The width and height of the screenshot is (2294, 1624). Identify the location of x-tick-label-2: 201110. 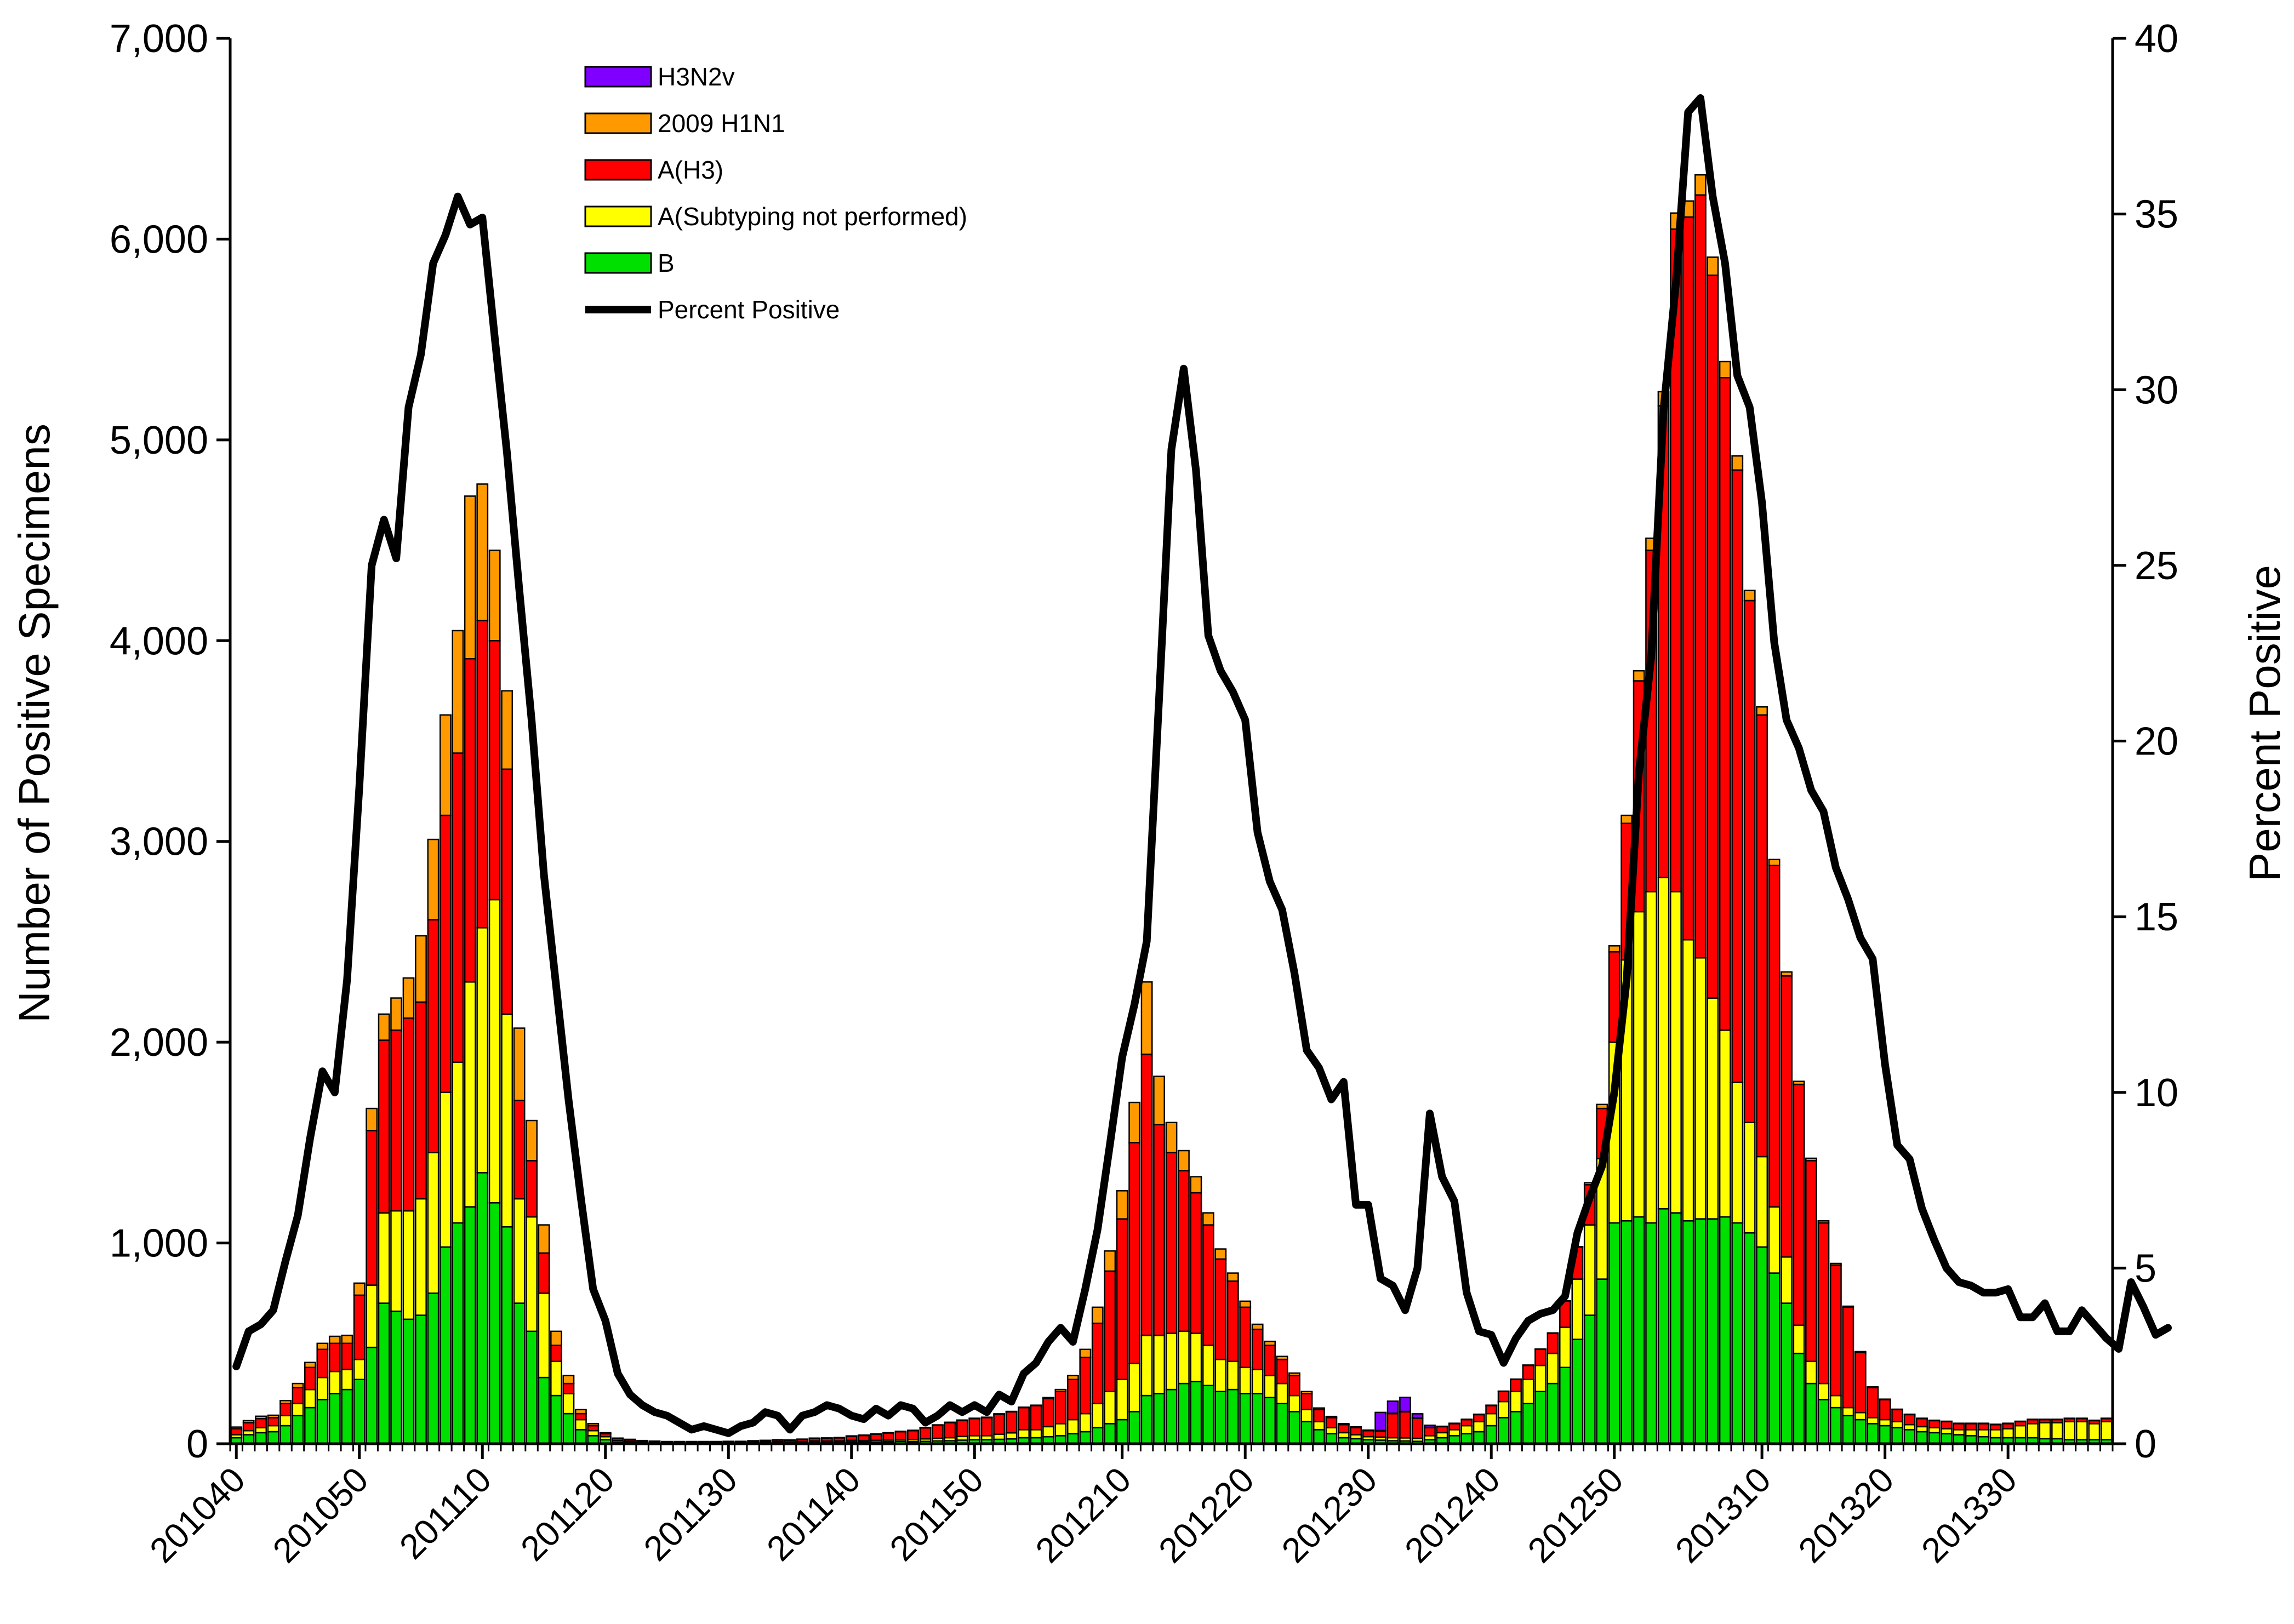
(445, 1513).